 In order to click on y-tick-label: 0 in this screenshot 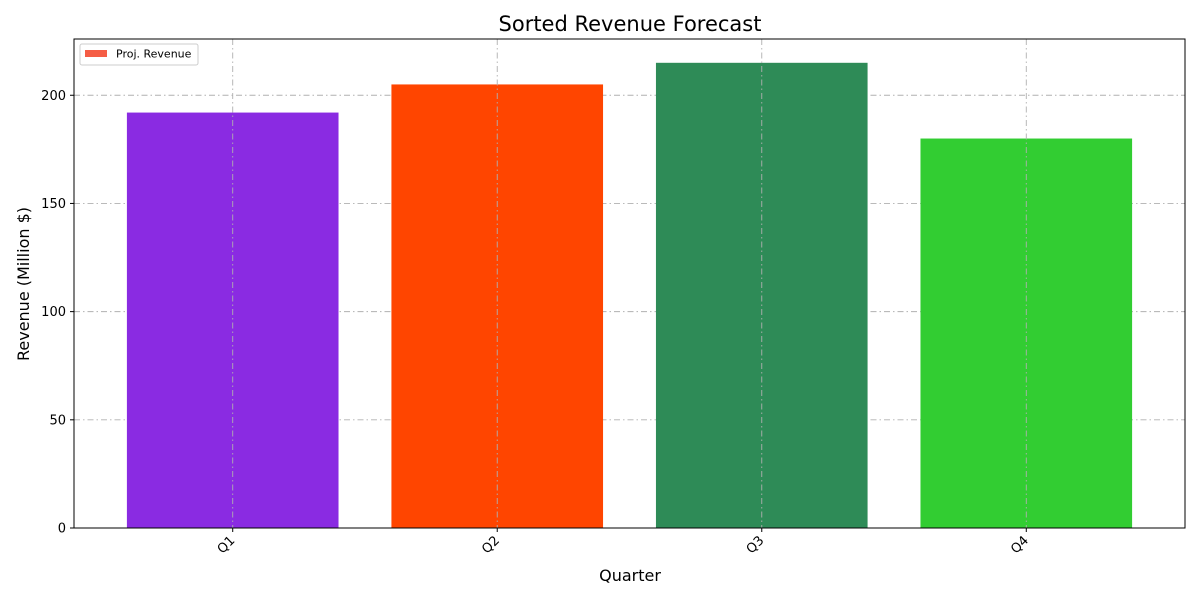, I will do `click(62, 529)`.